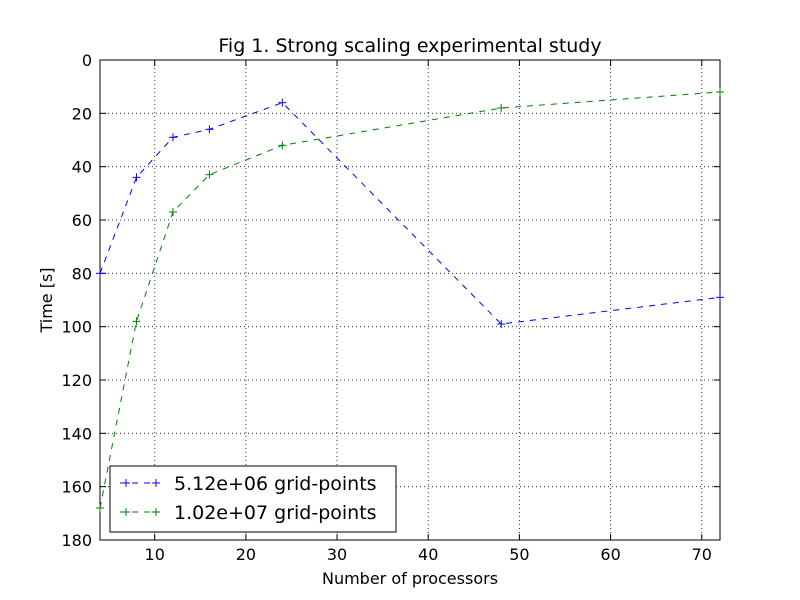  Describe the element at coordinates (76, 327) in the screenshot. I see `y-tick-label: 100` at that location.